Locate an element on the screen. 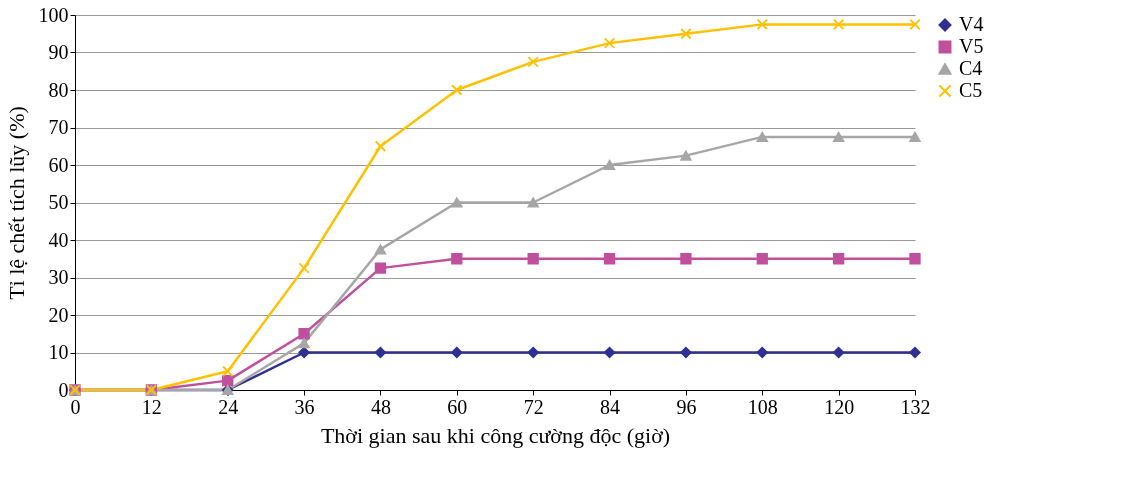 This screenshot has width=1134, height=497. y-tick-label: 50 is located at coordinates (58, 202).